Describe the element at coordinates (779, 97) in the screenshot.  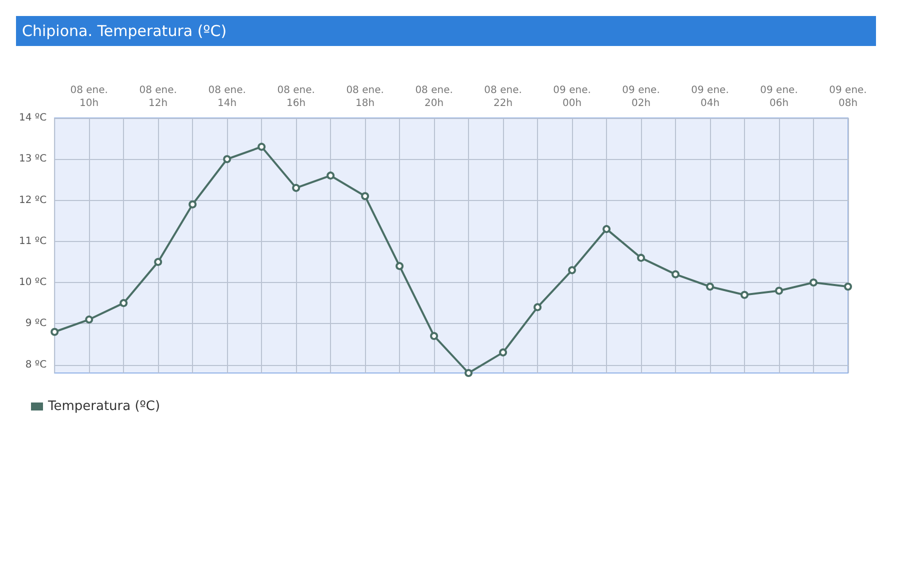
I see `x-tick-label: 09 ene. 06h` at that location.